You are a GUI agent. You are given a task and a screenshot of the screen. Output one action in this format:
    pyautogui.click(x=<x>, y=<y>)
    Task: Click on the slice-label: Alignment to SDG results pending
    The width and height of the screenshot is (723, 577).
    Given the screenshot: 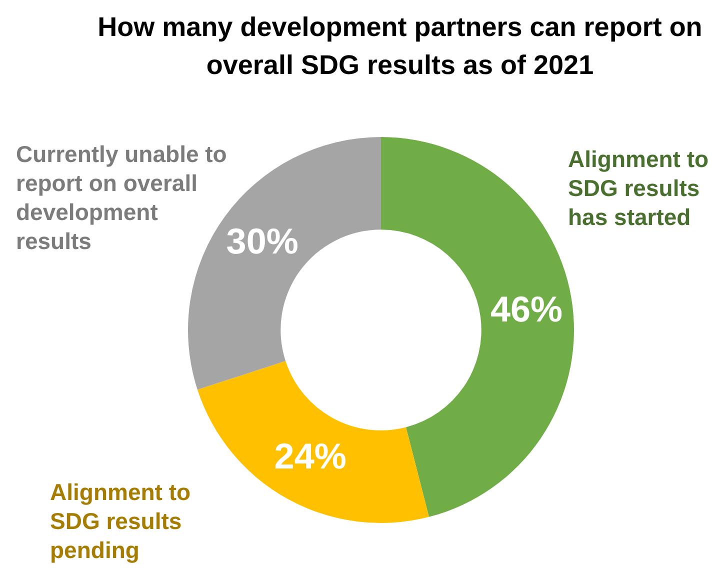 What is the action you would take?
    pyautogui.click(x=121, y=521)
    